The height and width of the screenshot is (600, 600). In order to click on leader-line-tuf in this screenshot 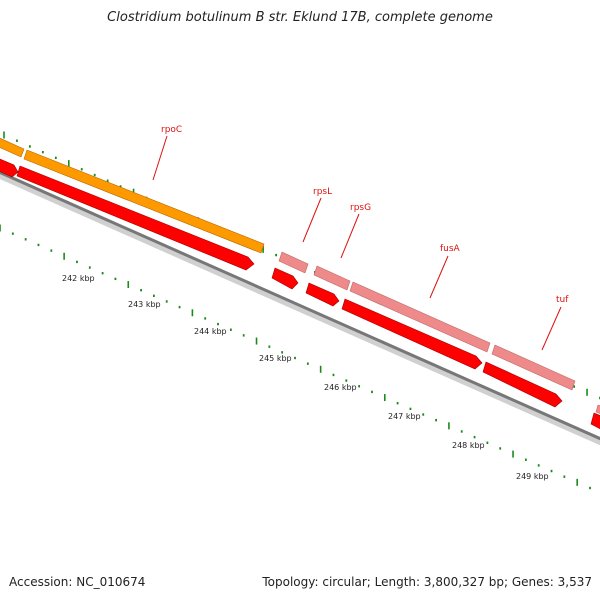, I will do `click(551, 328)`.